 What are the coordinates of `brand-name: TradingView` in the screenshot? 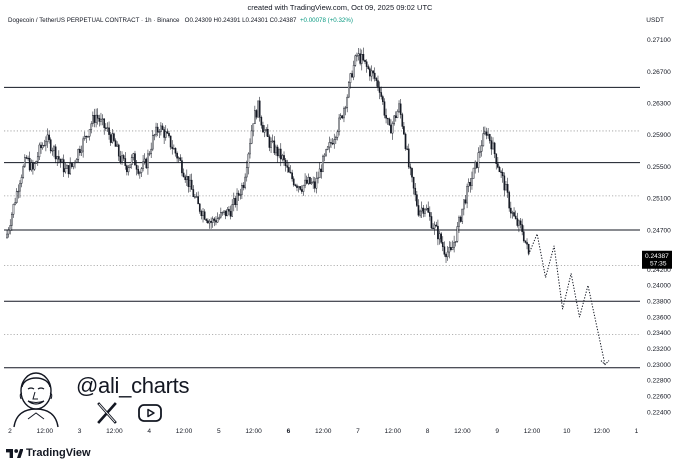 It's located at (58, 453).